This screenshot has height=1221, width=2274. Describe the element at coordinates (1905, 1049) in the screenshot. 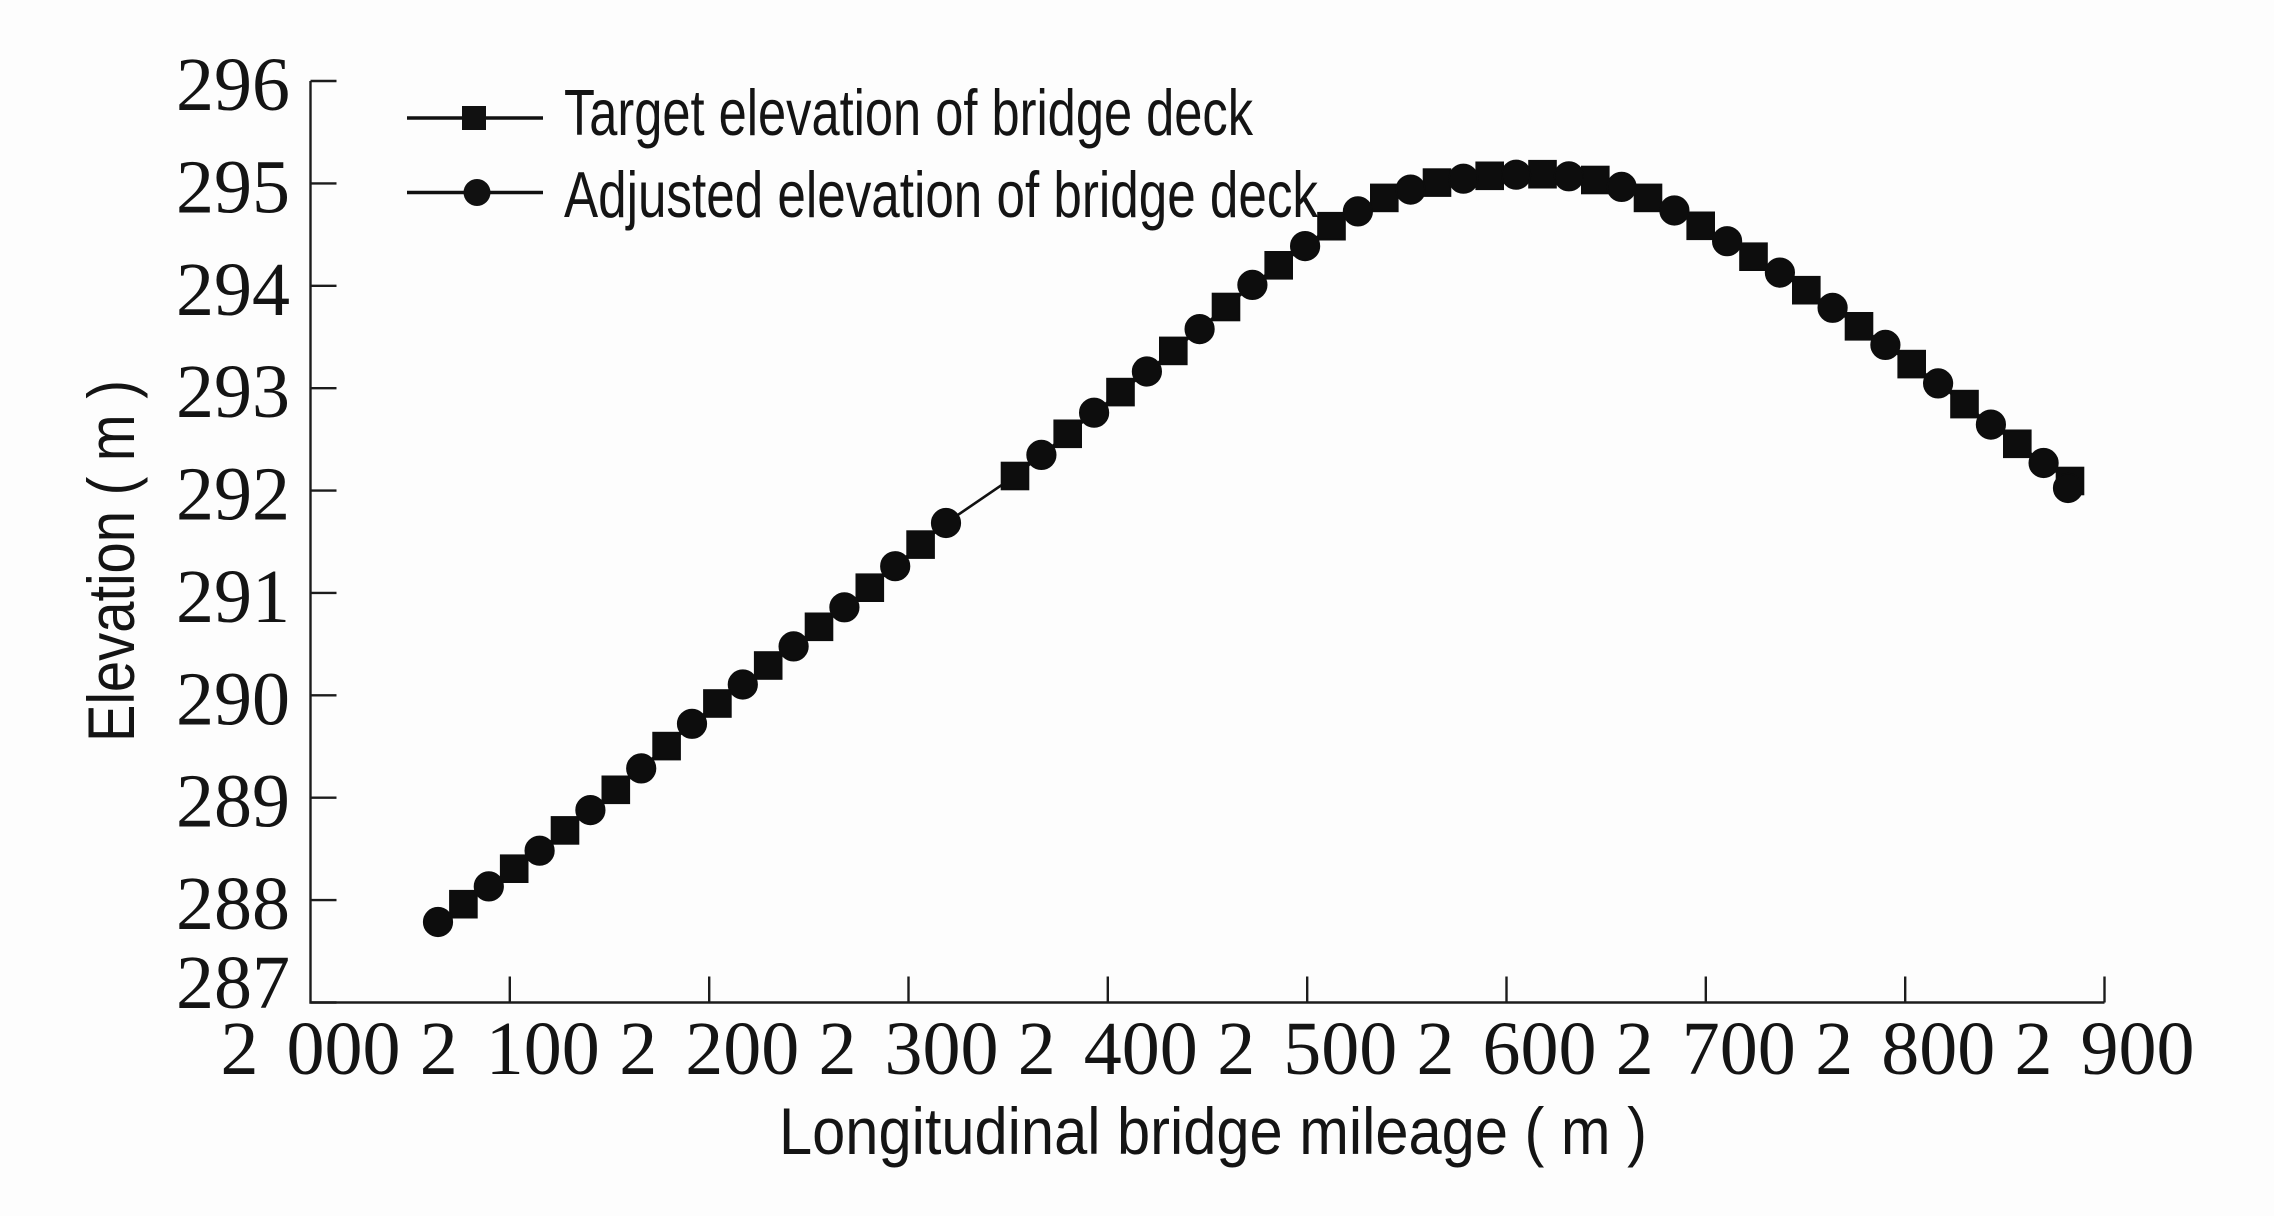

I see `svg-text: 2 800` at that location.